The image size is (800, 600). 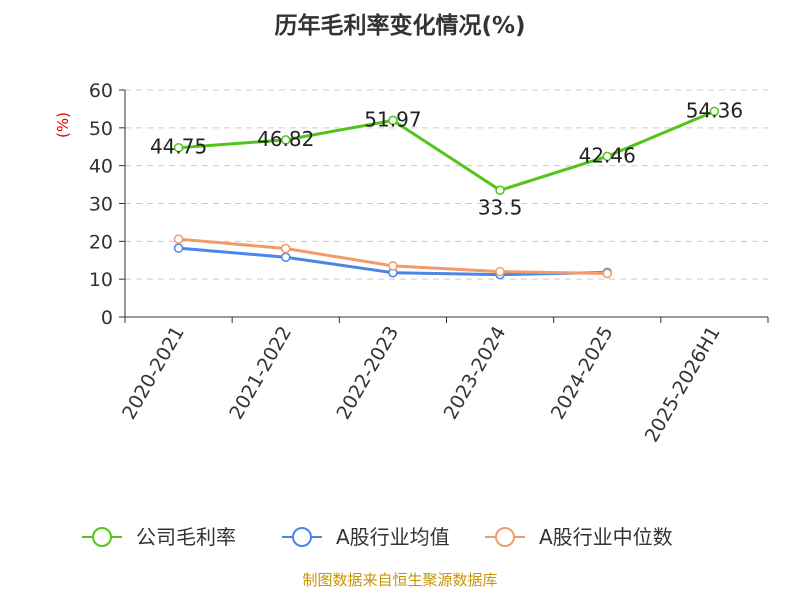 What do you see at coordinates (446, 150) in the screenshot?
I see `series-line` at bounding box center [446, 150].